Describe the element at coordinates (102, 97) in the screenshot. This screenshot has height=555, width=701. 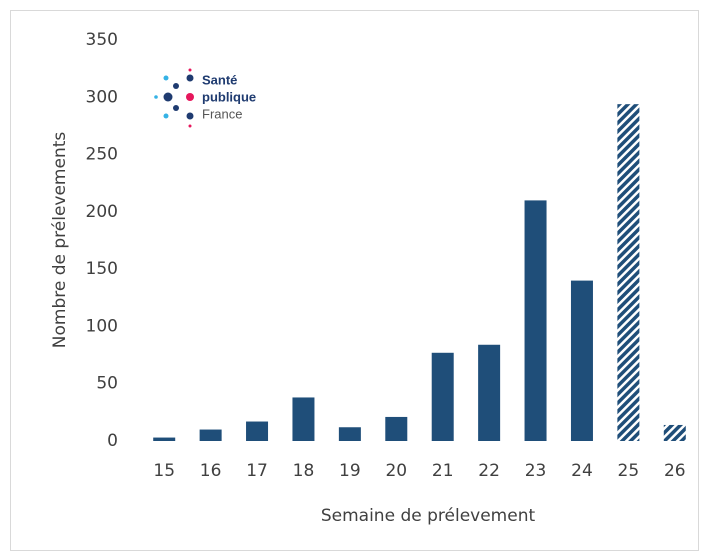
I see `y-tick-label: 300` at that location.